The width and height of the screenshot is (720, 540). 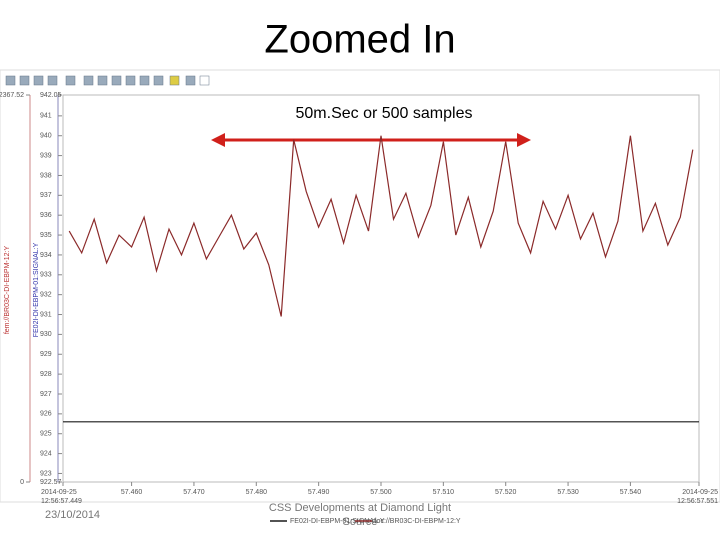 I want to click on y-tick-label: 930, so click(x=46, y=334).